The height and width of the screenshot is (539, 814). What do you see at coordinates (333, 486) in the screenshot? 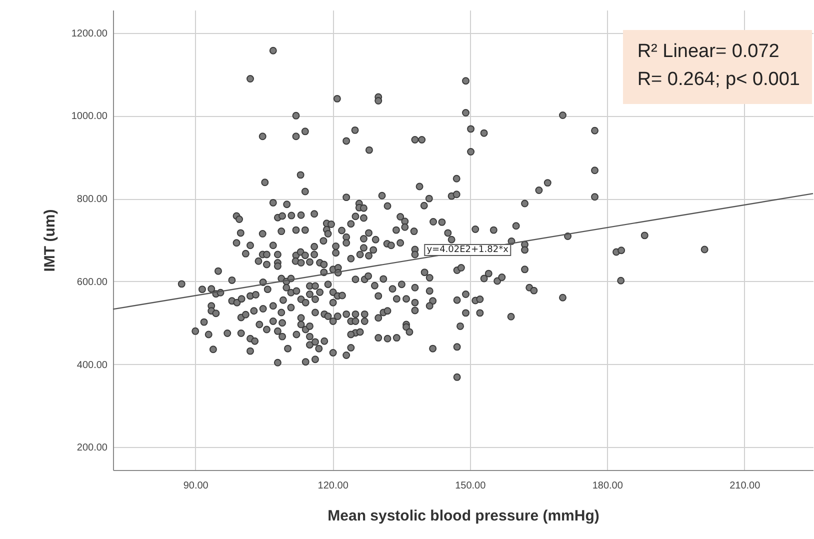
I see `x-tick-label: 120.00` at bounding box center [333, 486].